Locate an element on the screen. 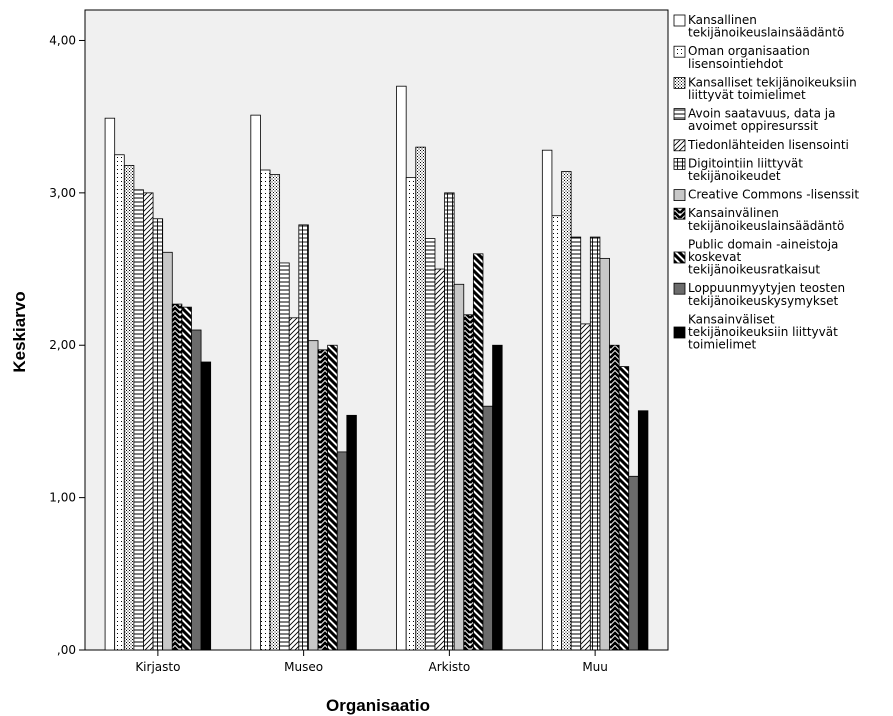  y-tick-label: 3,00 is located at coordinates (62, 193).